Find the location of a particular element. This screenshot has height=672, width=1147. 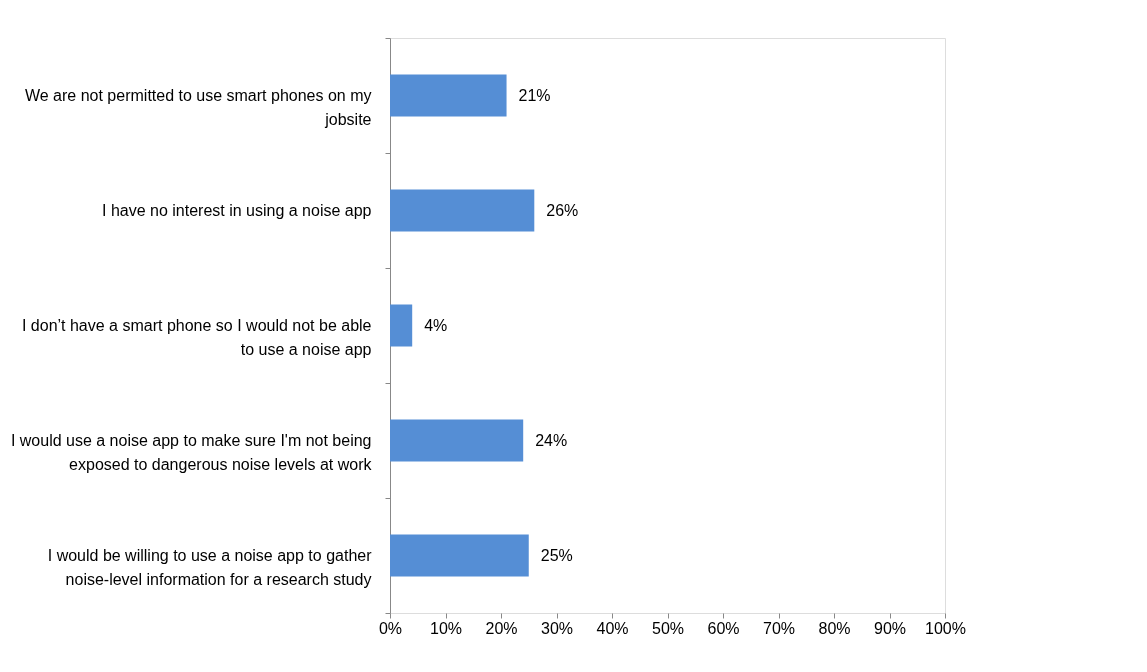

data-label: 25% is located at coordinates (556, 555).